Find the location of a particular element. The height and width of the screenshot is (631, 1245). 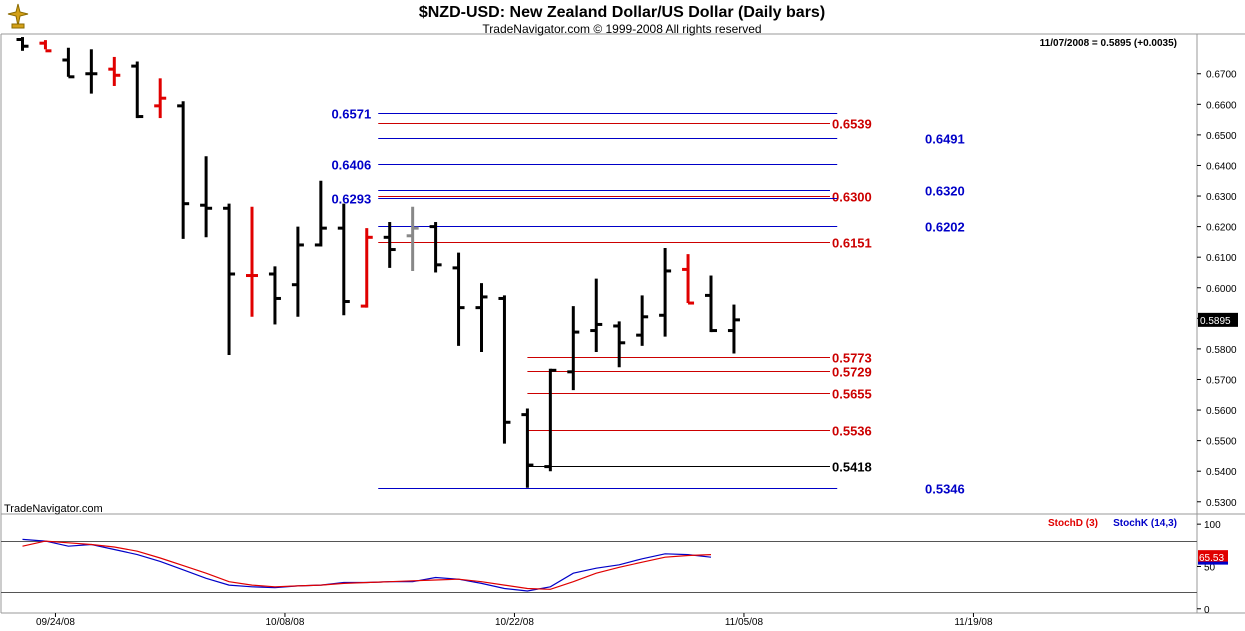

price-tick-label: 0.5400 is located at coordinates (1221, 472).